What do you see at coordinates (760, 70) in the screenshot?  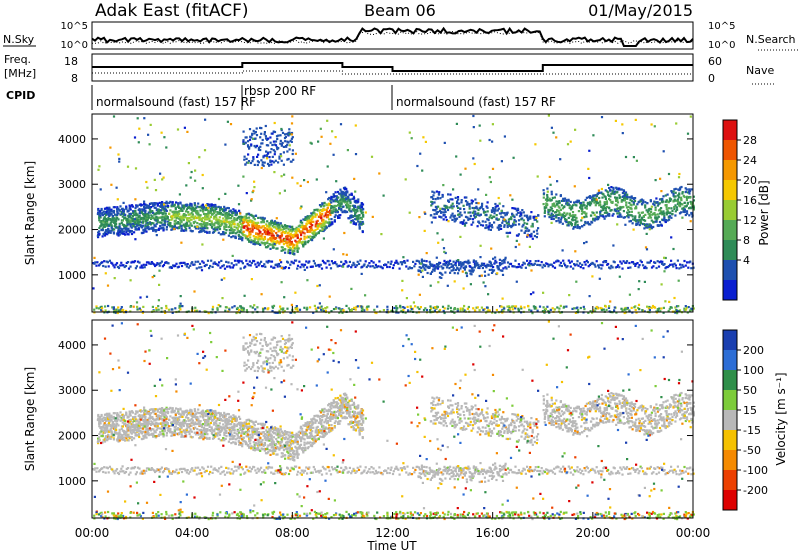 I see `nave-label: Nave` at bounding box center [760, 70].